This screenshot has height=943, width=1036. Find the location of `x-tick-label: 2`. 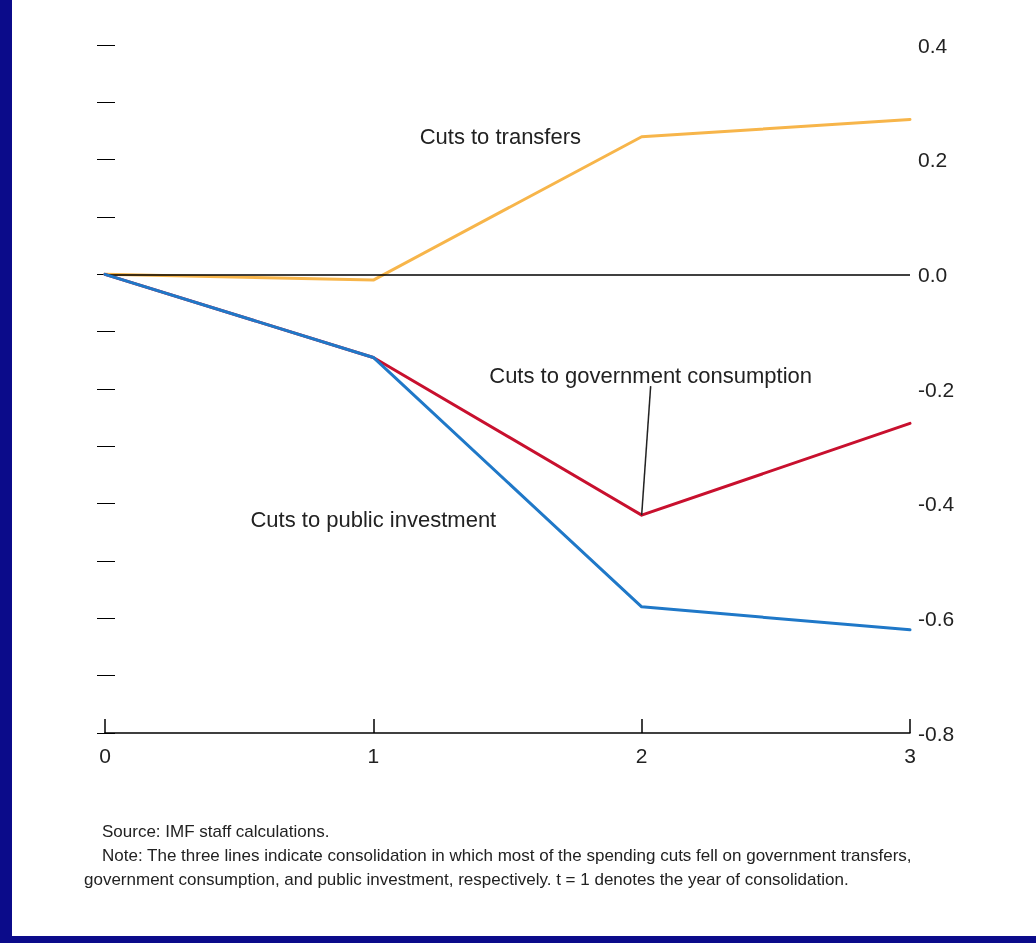

x-tick-label: 2 is located at coordinates (641, 755).